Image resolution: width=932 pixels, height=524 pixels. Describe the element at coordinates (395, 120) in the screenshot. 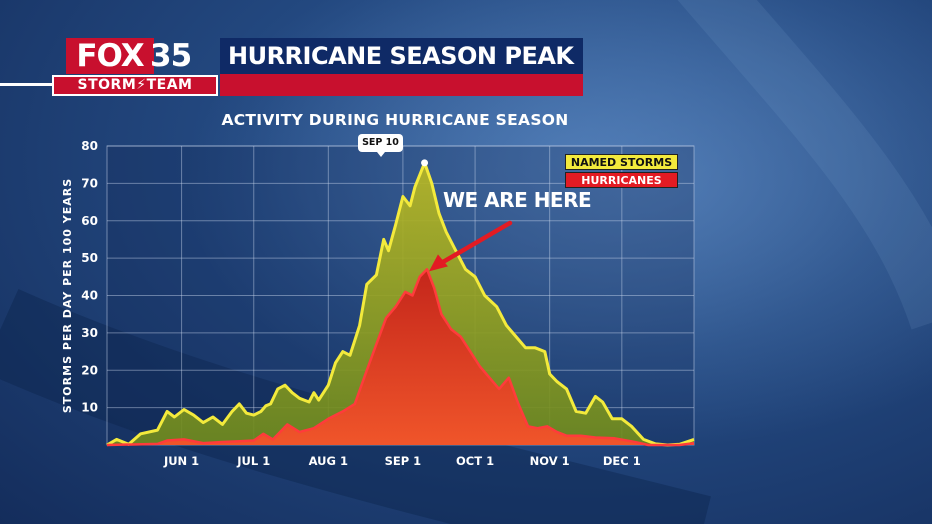

I see `chart-title: ACTIVITY DURING HURRICANE SEASON` at that location.